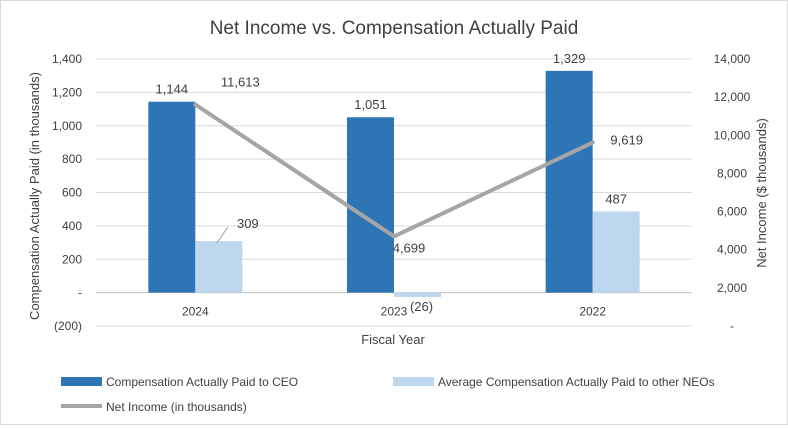  I want to click on category-label: 2022, so click(592, 312).